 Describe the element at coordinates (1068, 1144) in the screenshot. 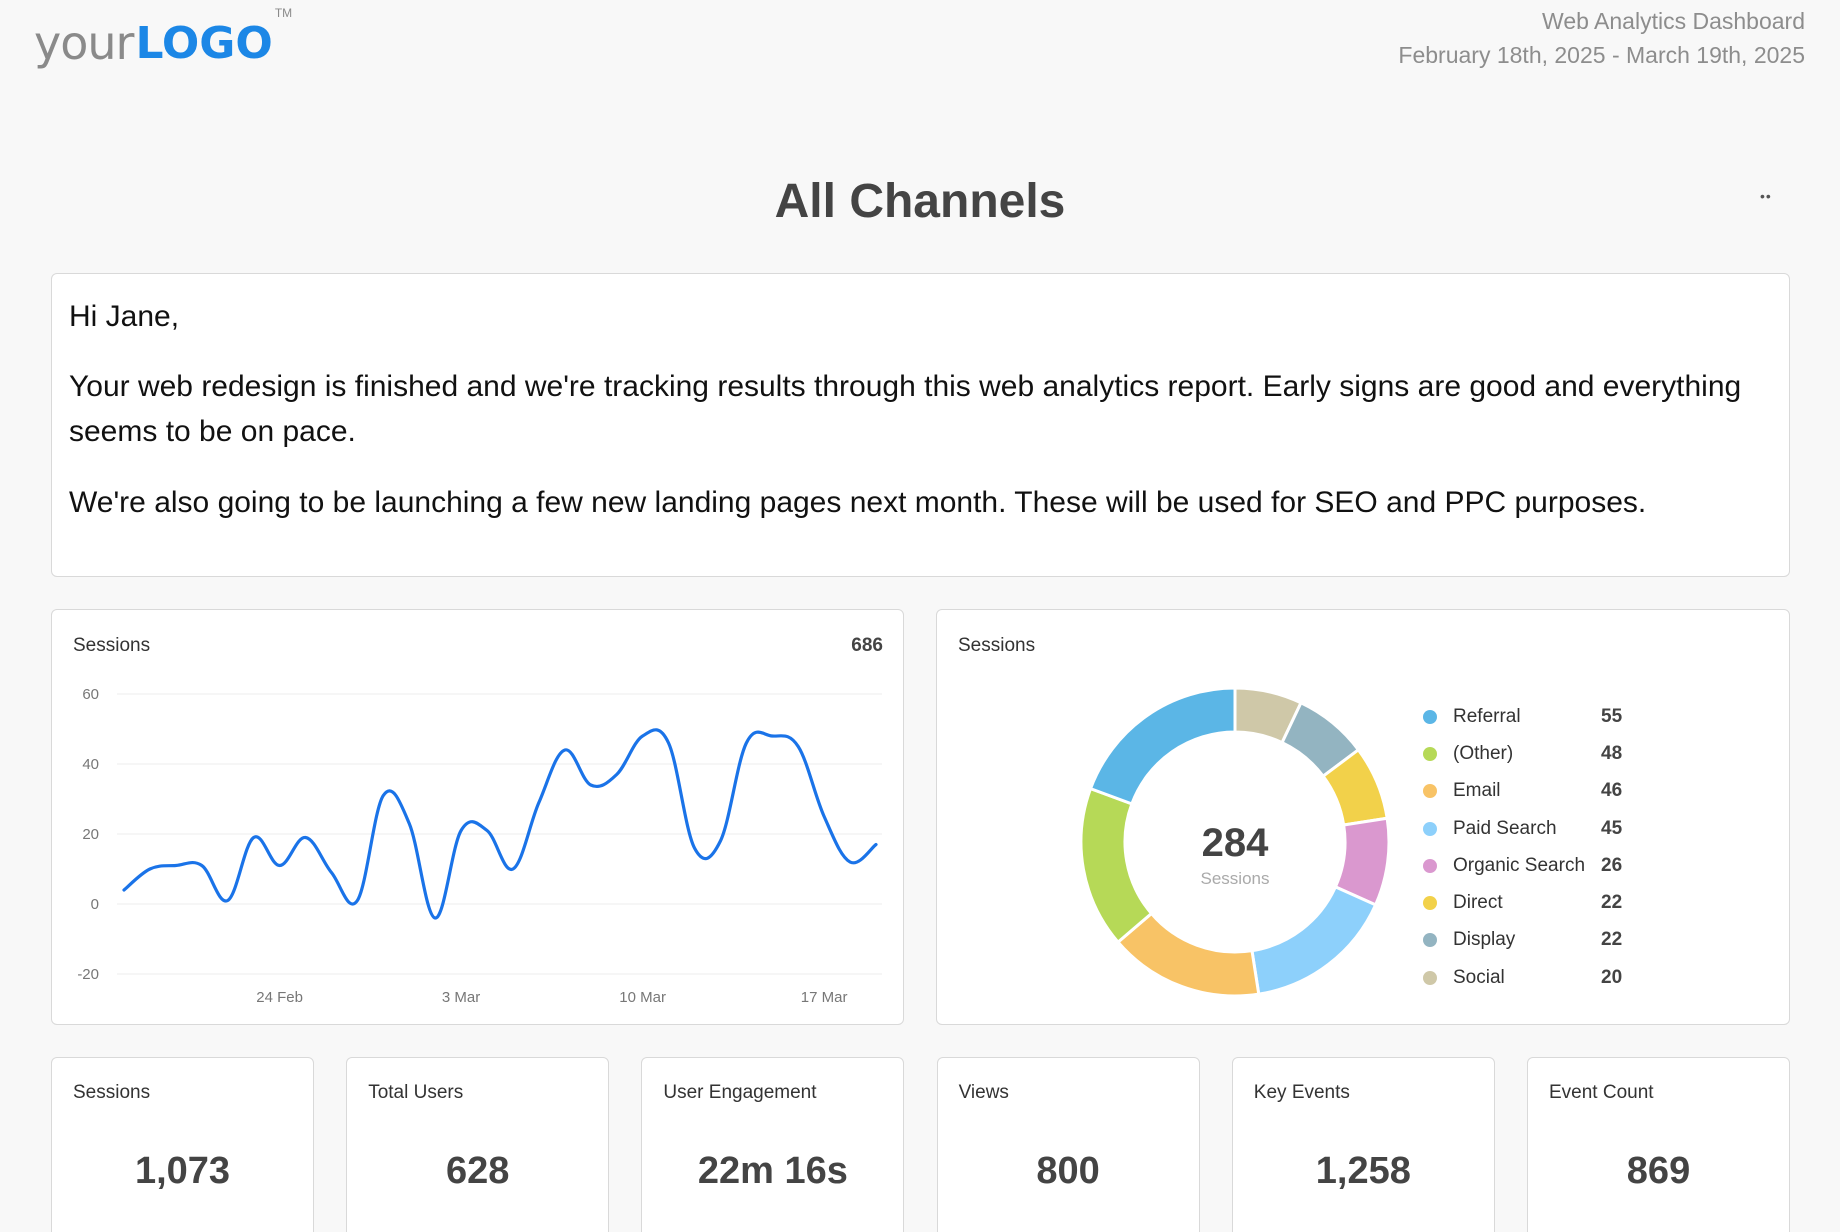

I see `kpi-card-views: Views 800` at that location.